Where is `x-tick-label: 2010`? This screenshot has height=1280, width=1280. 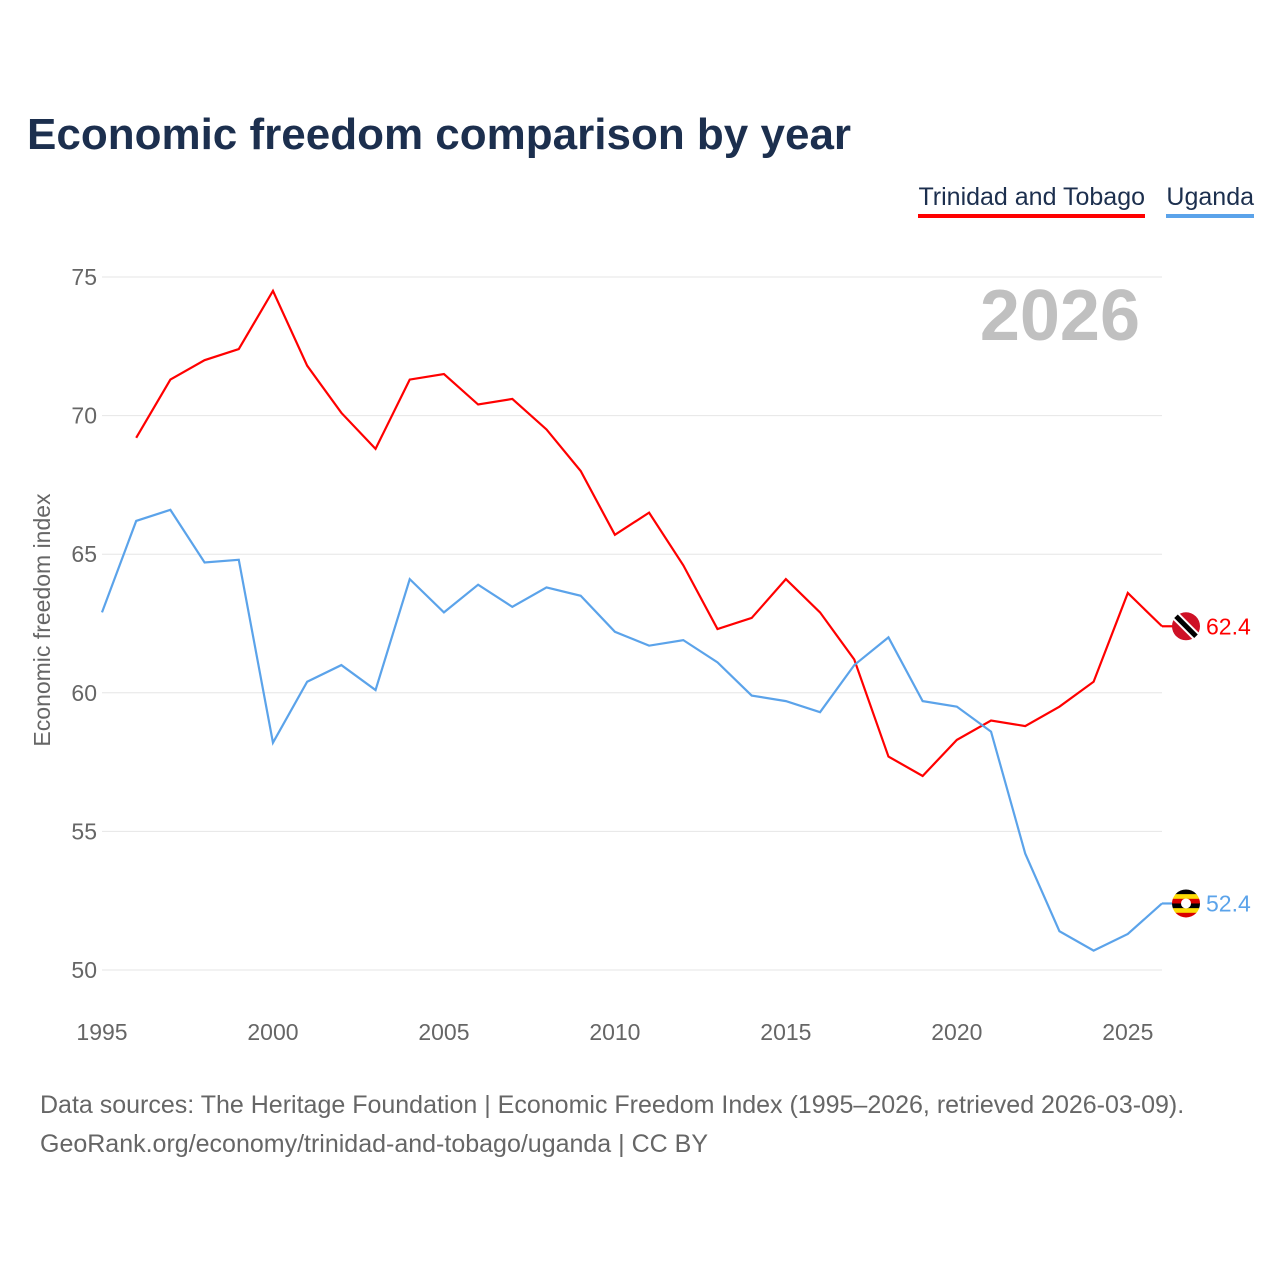
x-tick-label: 2010 is located at coordinates (614, 1032).